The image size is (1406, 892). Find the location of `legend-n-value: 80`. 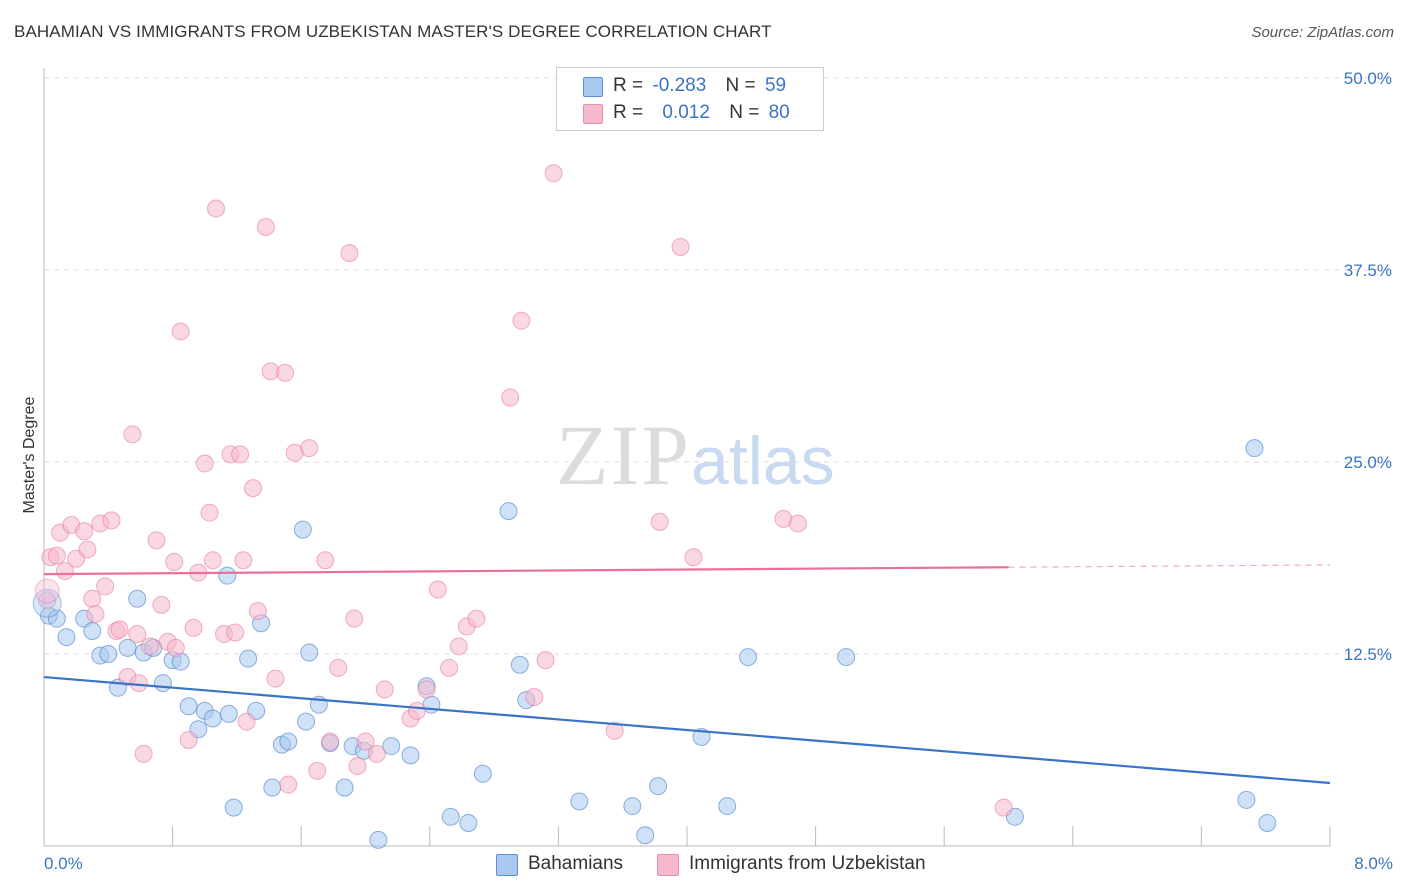

legend-n-value: 80 is located at coordinates (779, 112).